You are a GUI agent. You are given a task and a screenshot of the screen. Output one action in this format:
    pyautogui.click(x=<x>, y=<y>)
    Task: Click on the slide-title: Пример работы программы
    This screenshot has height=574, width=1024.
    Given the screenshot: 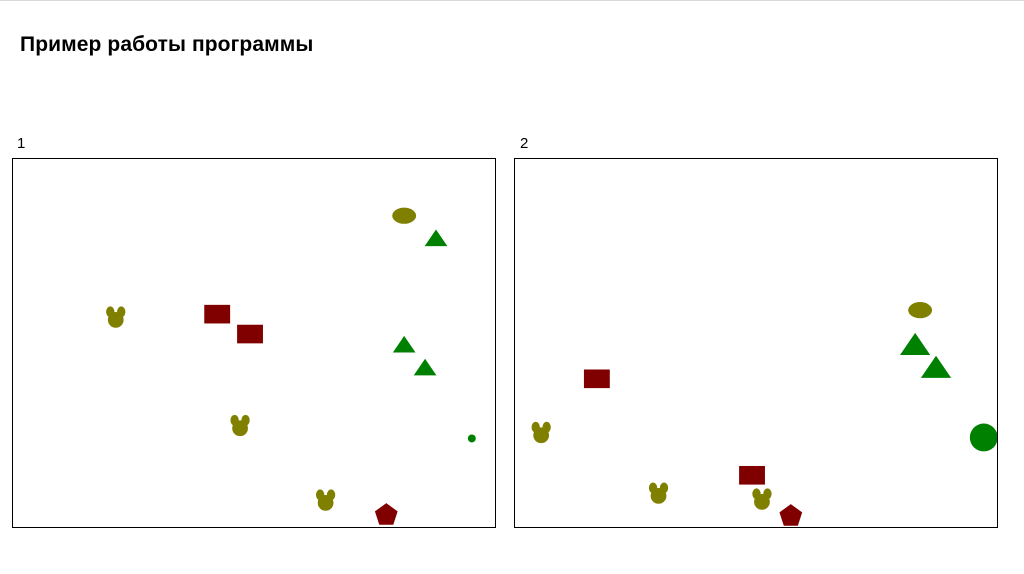 What is the action you would take?
    pyautogui.click(x=167, y=44)
    